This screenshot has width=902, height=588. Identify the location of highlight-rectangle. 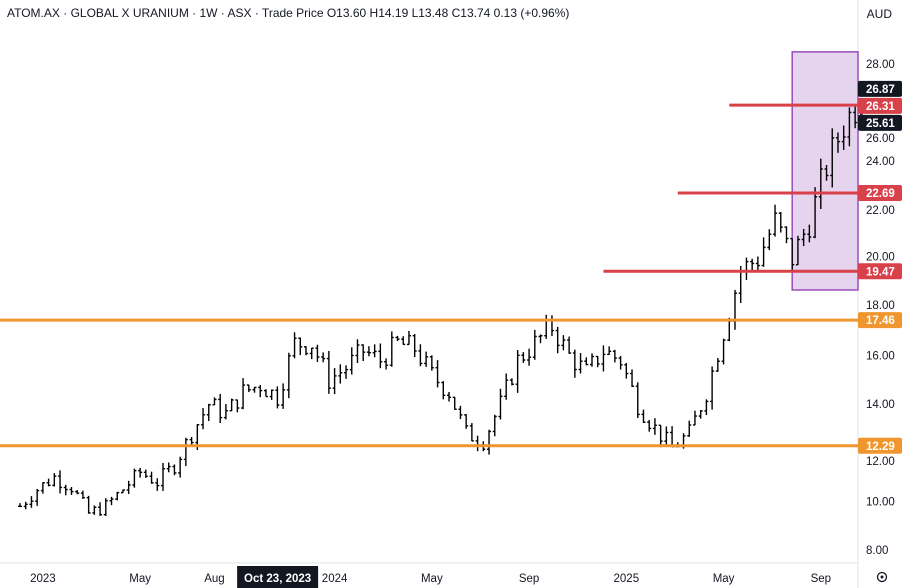
(825, 171).